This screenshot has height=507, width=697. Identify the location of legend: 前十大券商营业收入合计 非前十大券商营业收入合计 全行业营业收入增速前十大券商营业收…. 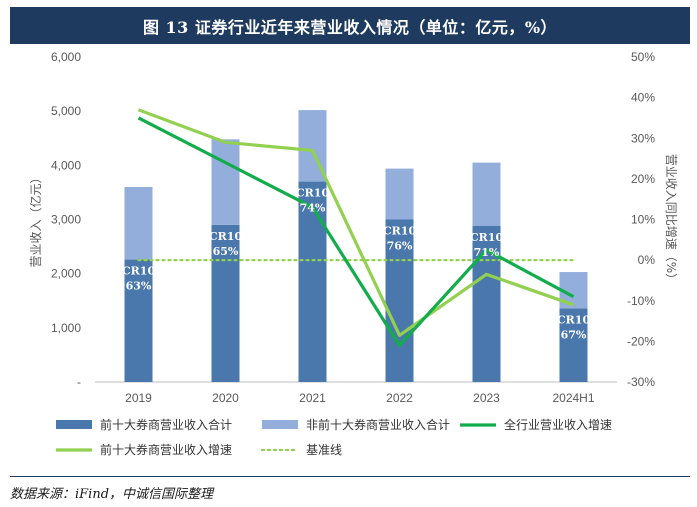
(334, 437).